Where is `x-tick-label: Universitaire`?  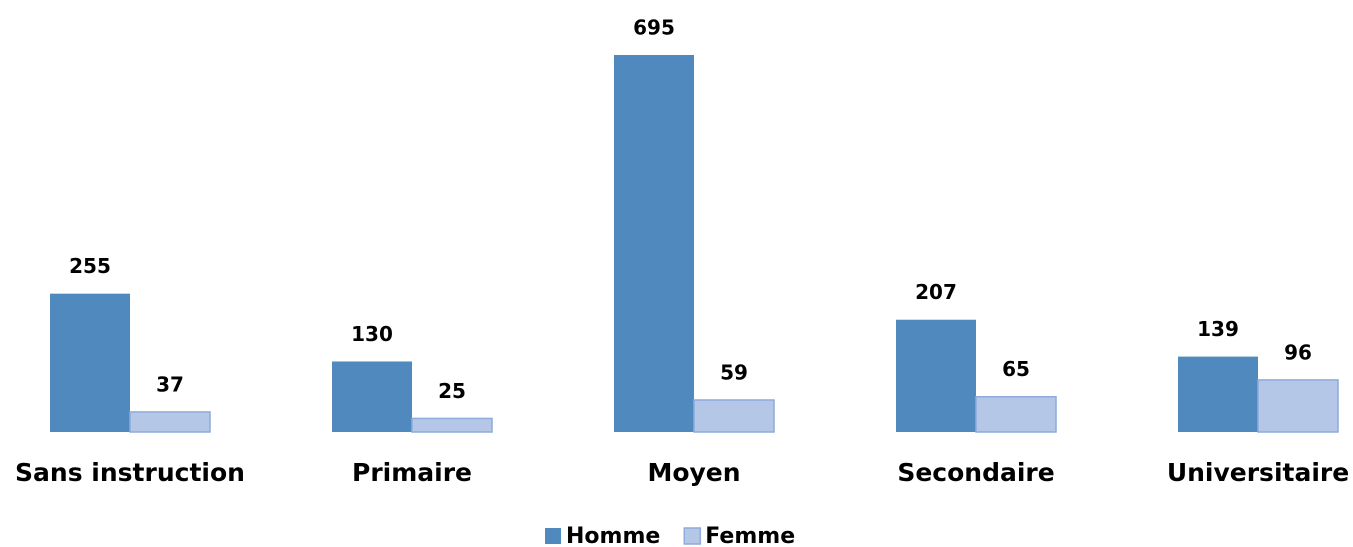 x-tick-label: Universitaire is located at coordinates (1258, 472).